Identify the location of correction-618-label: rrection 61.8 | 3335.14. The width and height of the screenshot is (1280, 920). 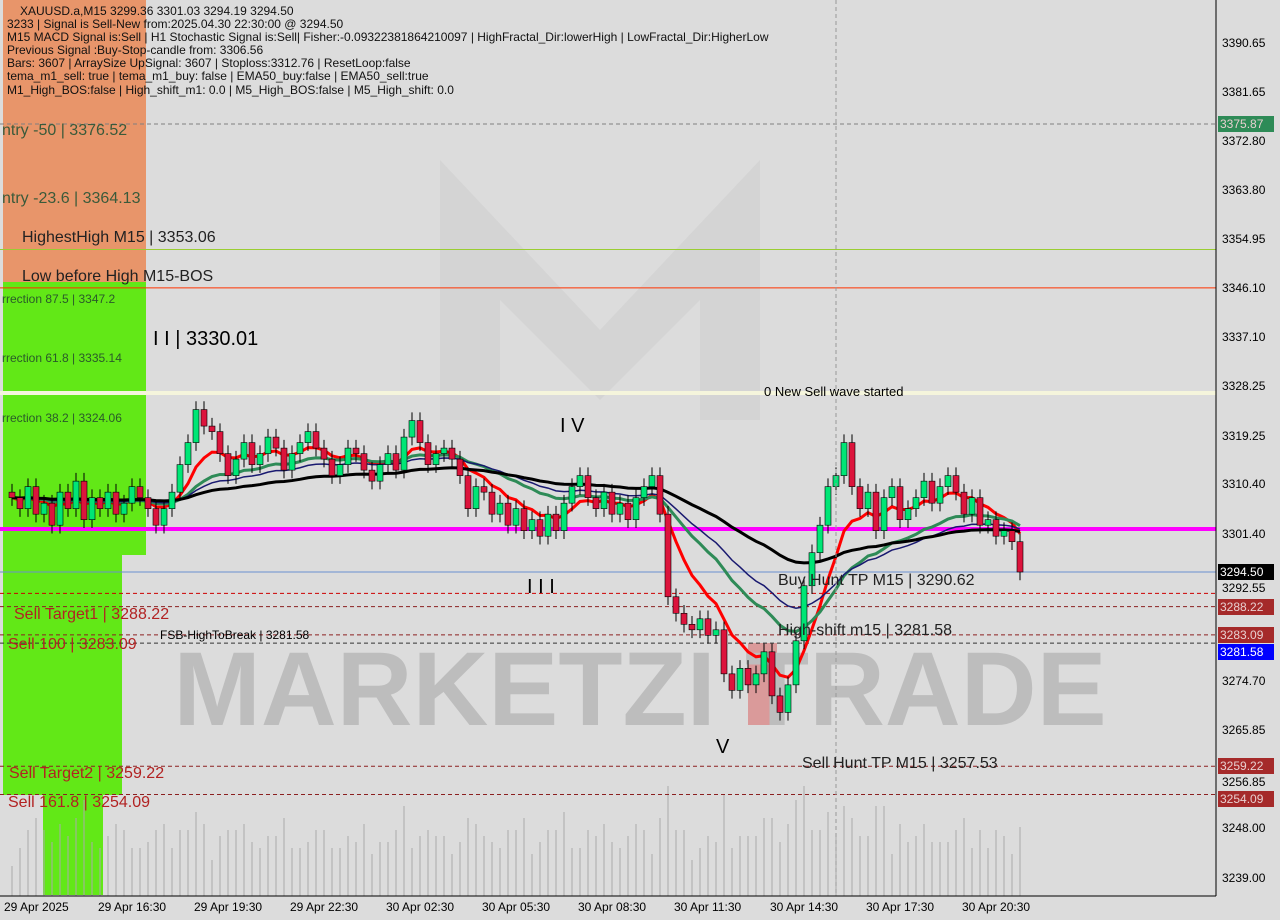
(62, 358).